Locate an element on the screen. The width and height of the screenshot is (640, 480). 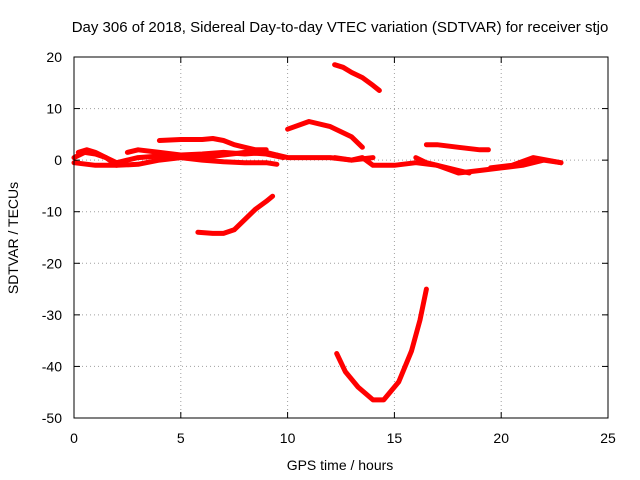
x-tick-label: 0 is located at coordinates (74, 438).